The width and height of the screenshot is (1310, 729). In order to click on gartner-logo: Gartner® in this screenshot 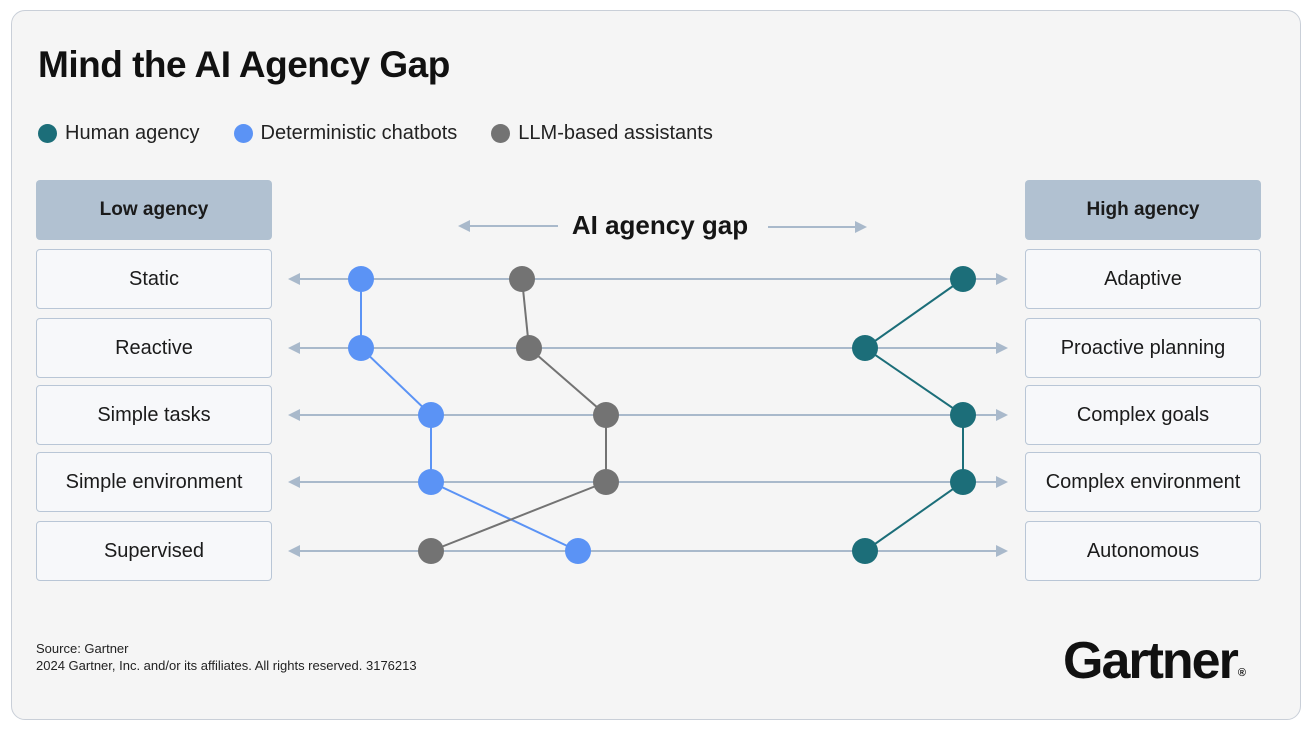, I will do `click(1154, 661)`.